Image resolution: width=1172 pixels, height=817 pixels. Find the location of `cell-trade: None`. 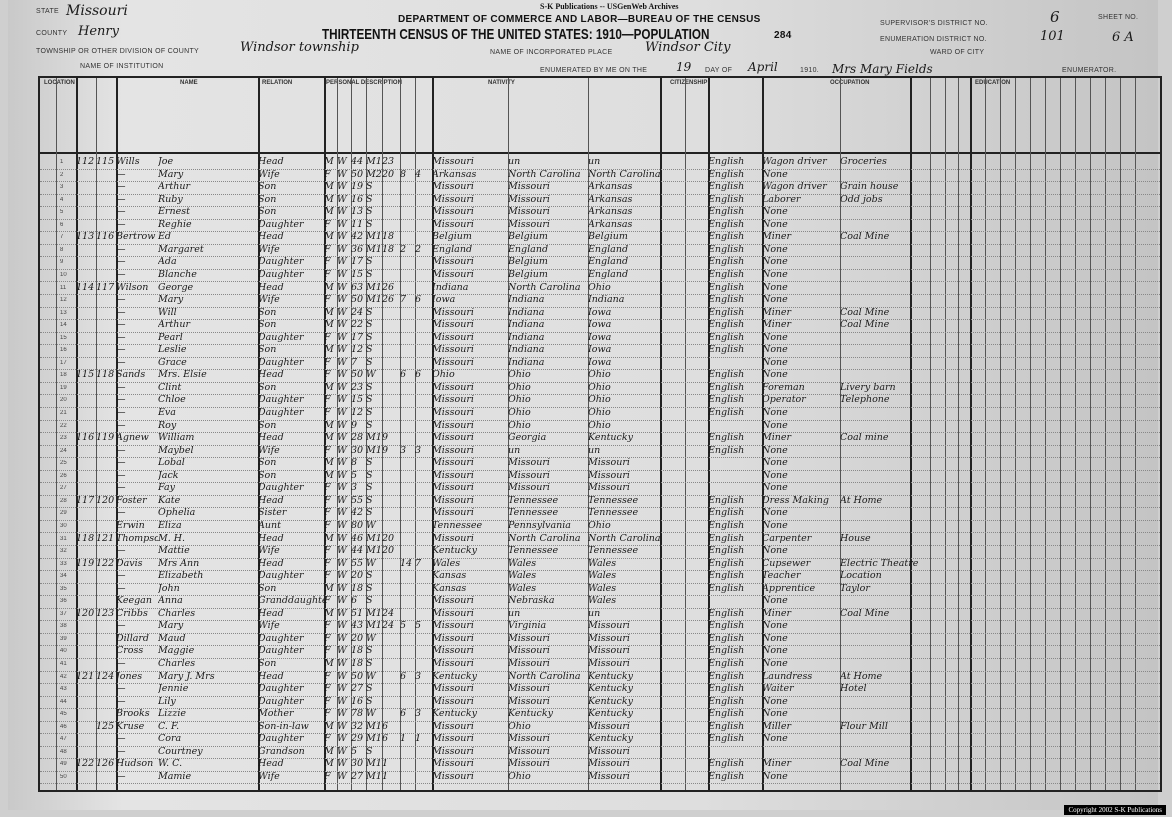

cell-trade: None is located at coordinates (775, 701).